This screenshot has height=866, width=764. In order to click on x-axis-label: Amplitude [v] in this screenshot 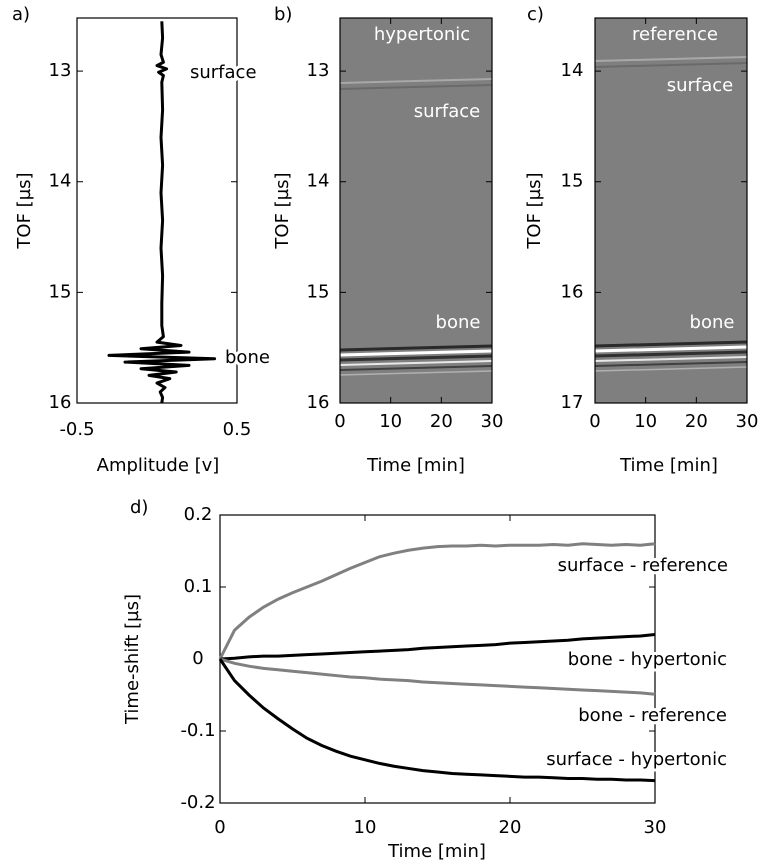, I will do `click(158, 465)`.